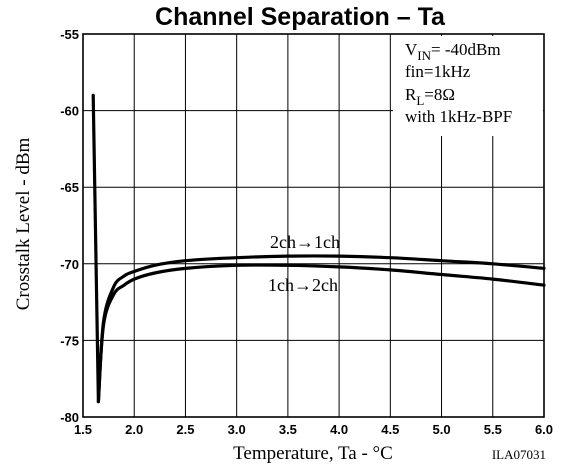  Describe the element at coordinates (69, 340) in the screenshot. I see `y-tick-label: -75` at that location.